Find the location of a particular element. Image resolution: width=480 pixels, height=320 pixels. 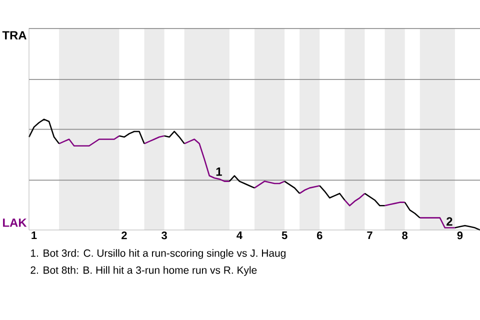

x-tick-label: 1 is located at coordinates (34, 236).